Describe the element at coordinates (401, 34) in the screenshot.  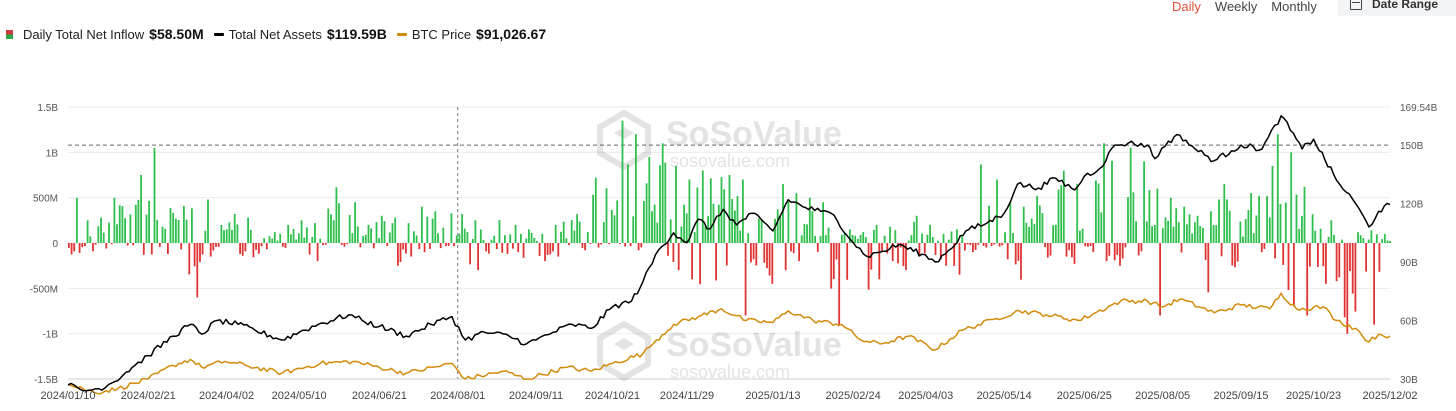
I see `btc-swatch-icon` at that location.